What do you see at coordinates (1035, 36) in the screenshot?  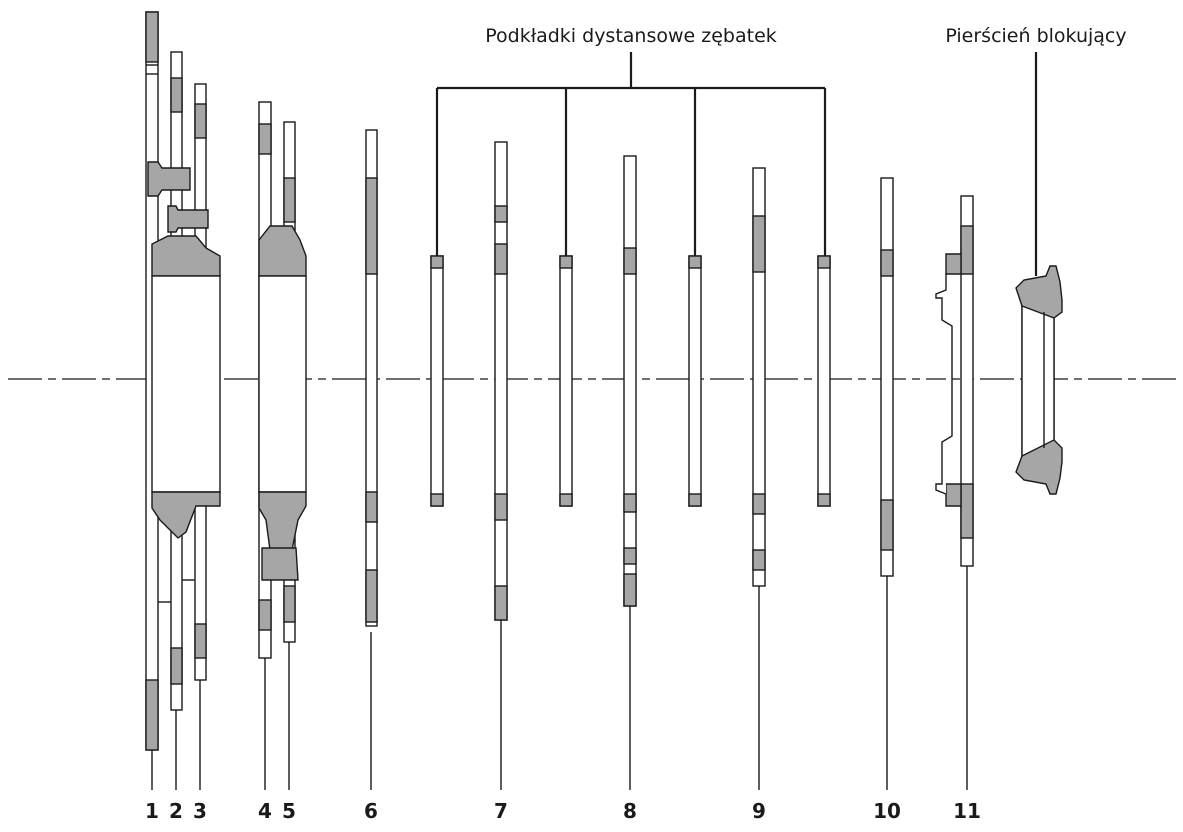 I see `lockring-label: Pierścień blokujący` at bounding box center [1035, 36].